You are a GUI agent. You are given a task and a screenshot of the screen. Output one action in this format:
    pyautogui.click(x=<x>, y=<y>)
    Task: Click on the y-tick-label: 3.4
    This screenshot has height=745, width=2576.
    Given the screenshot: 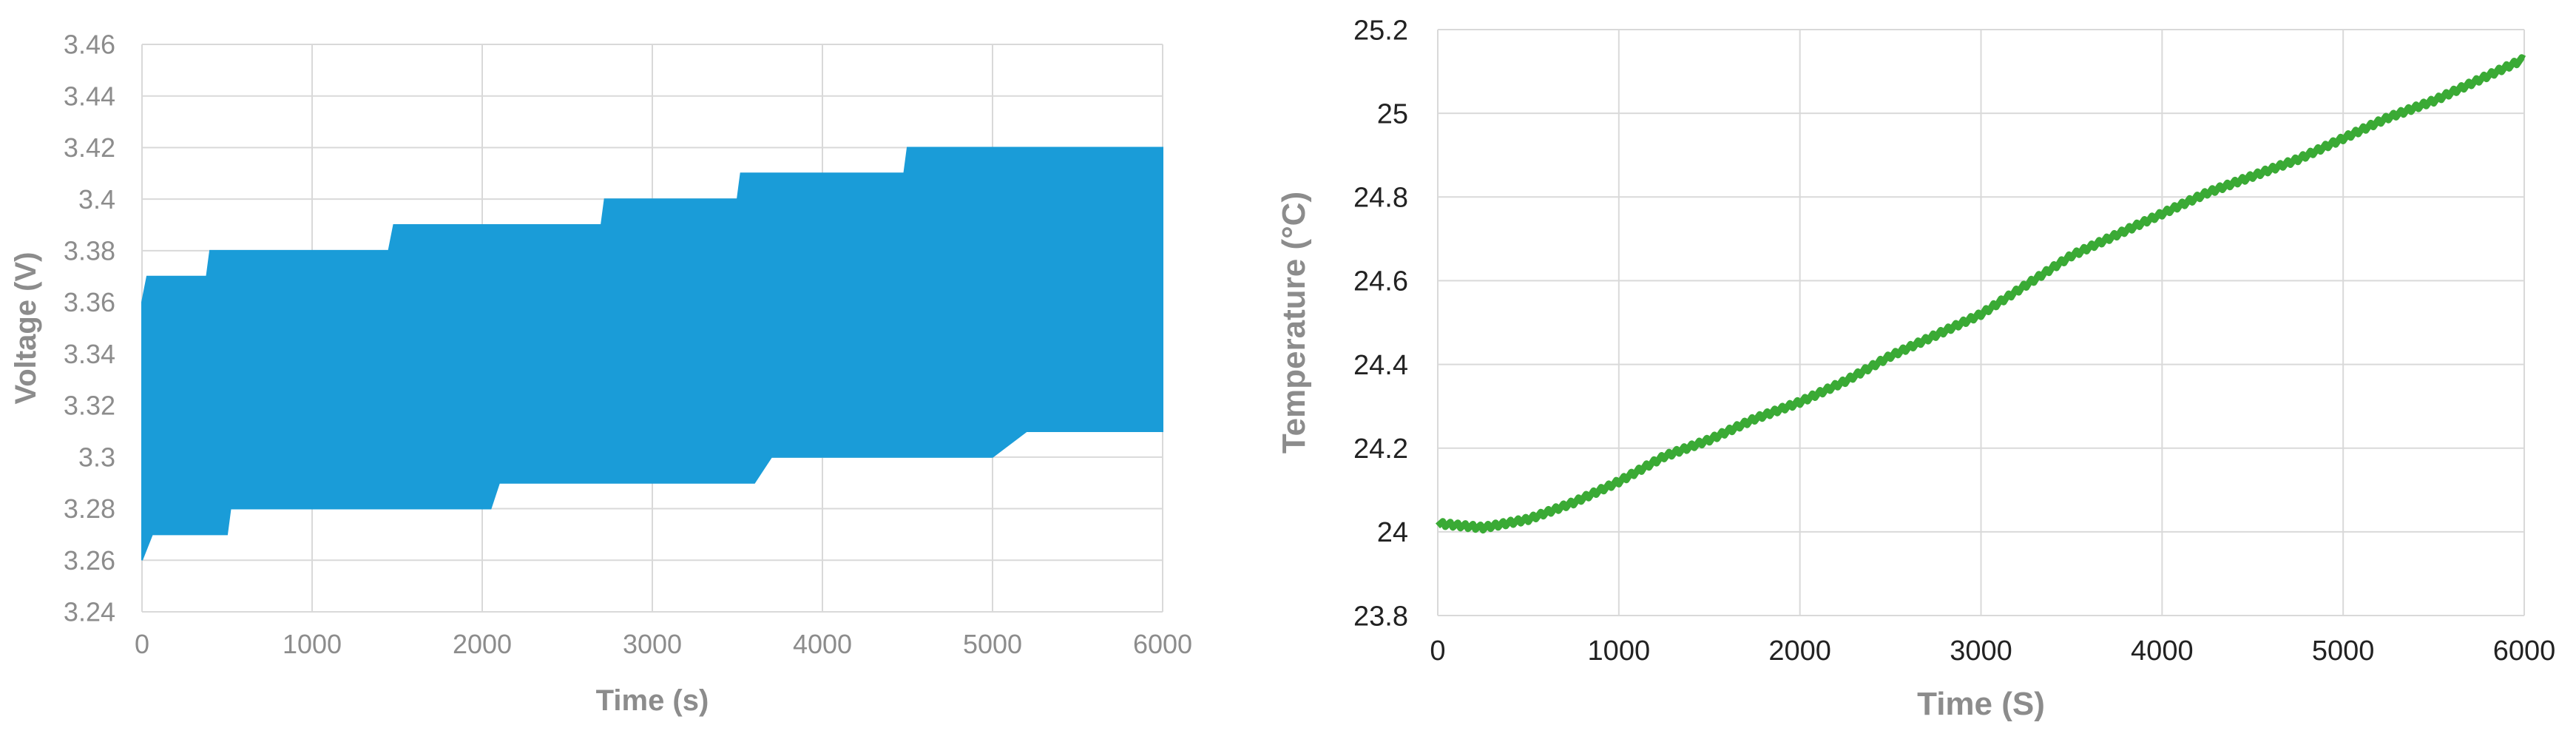 What is the action you would take?
    pyautogui.click(x=96, y=199)
    